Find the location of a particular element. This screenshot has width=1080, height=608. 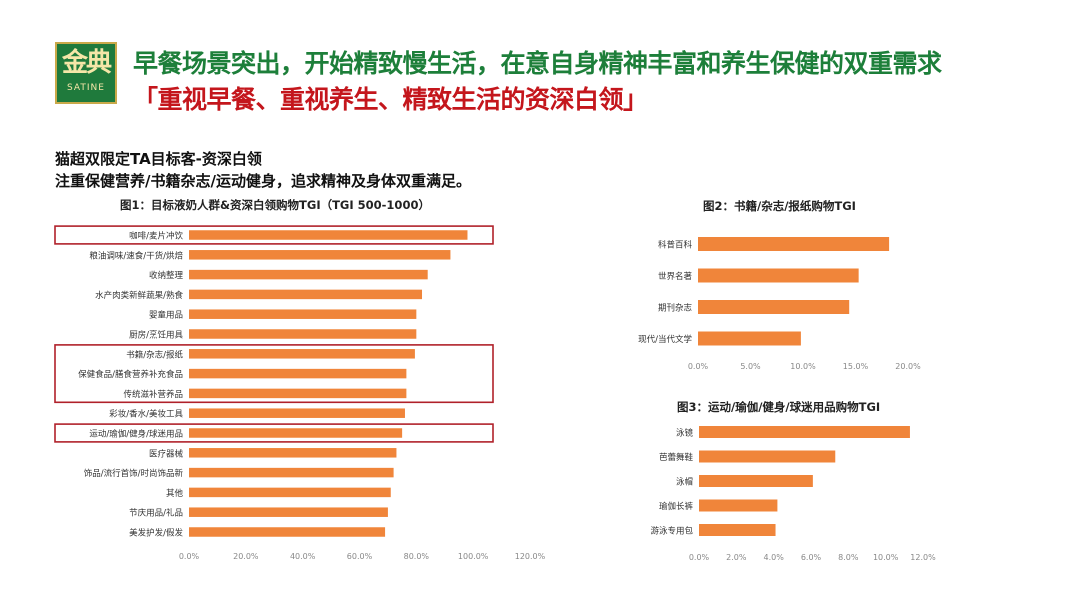

chart2-category-label: 现代/当代文学 is located at coordinates (665, 339).